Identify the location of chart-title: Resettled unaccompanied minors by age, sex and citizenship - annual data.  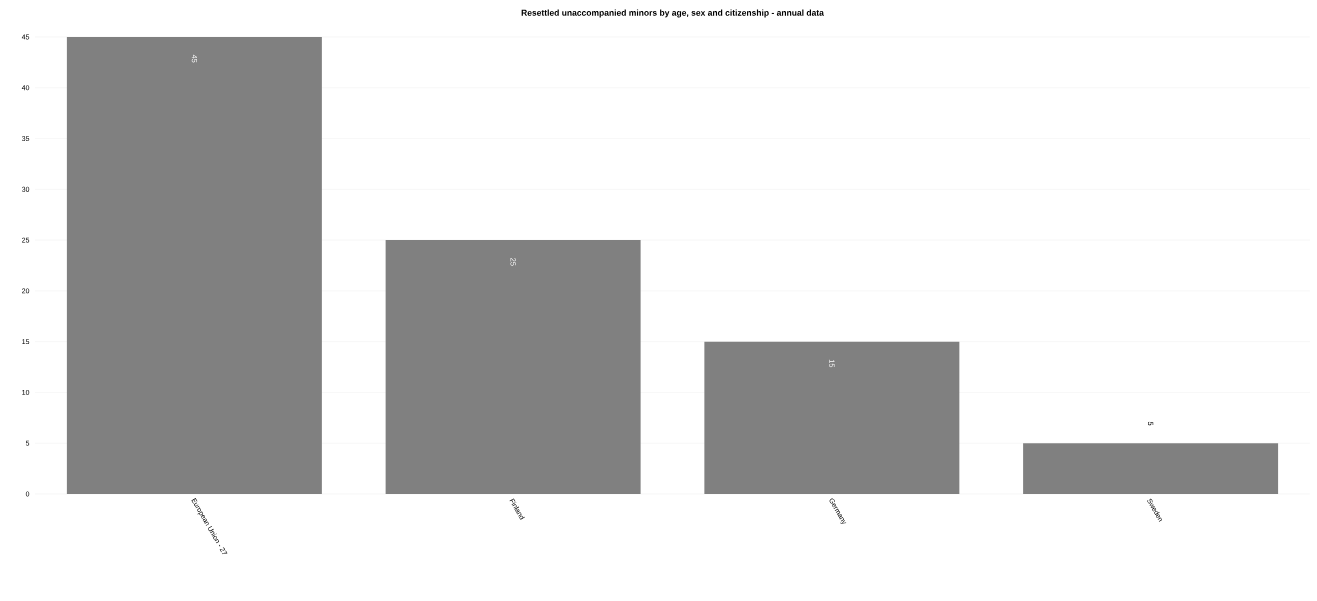
(672, 13).